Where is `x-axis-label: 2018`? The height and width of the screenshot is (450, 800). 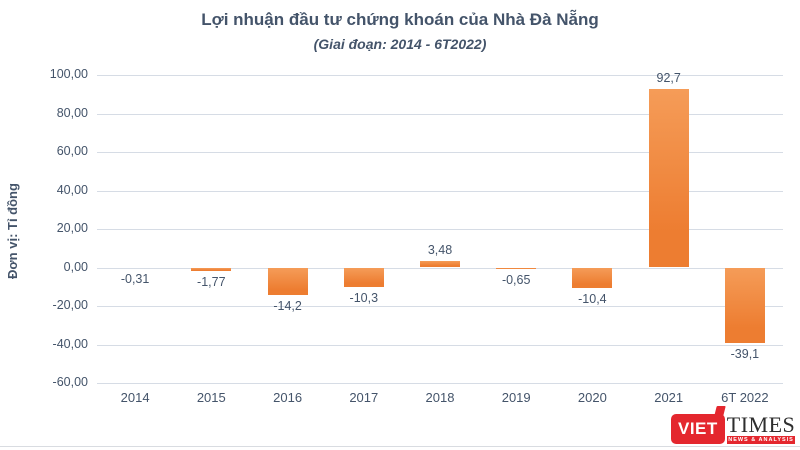
x-axis-label: 2018 is located at coordinates (440, 397).